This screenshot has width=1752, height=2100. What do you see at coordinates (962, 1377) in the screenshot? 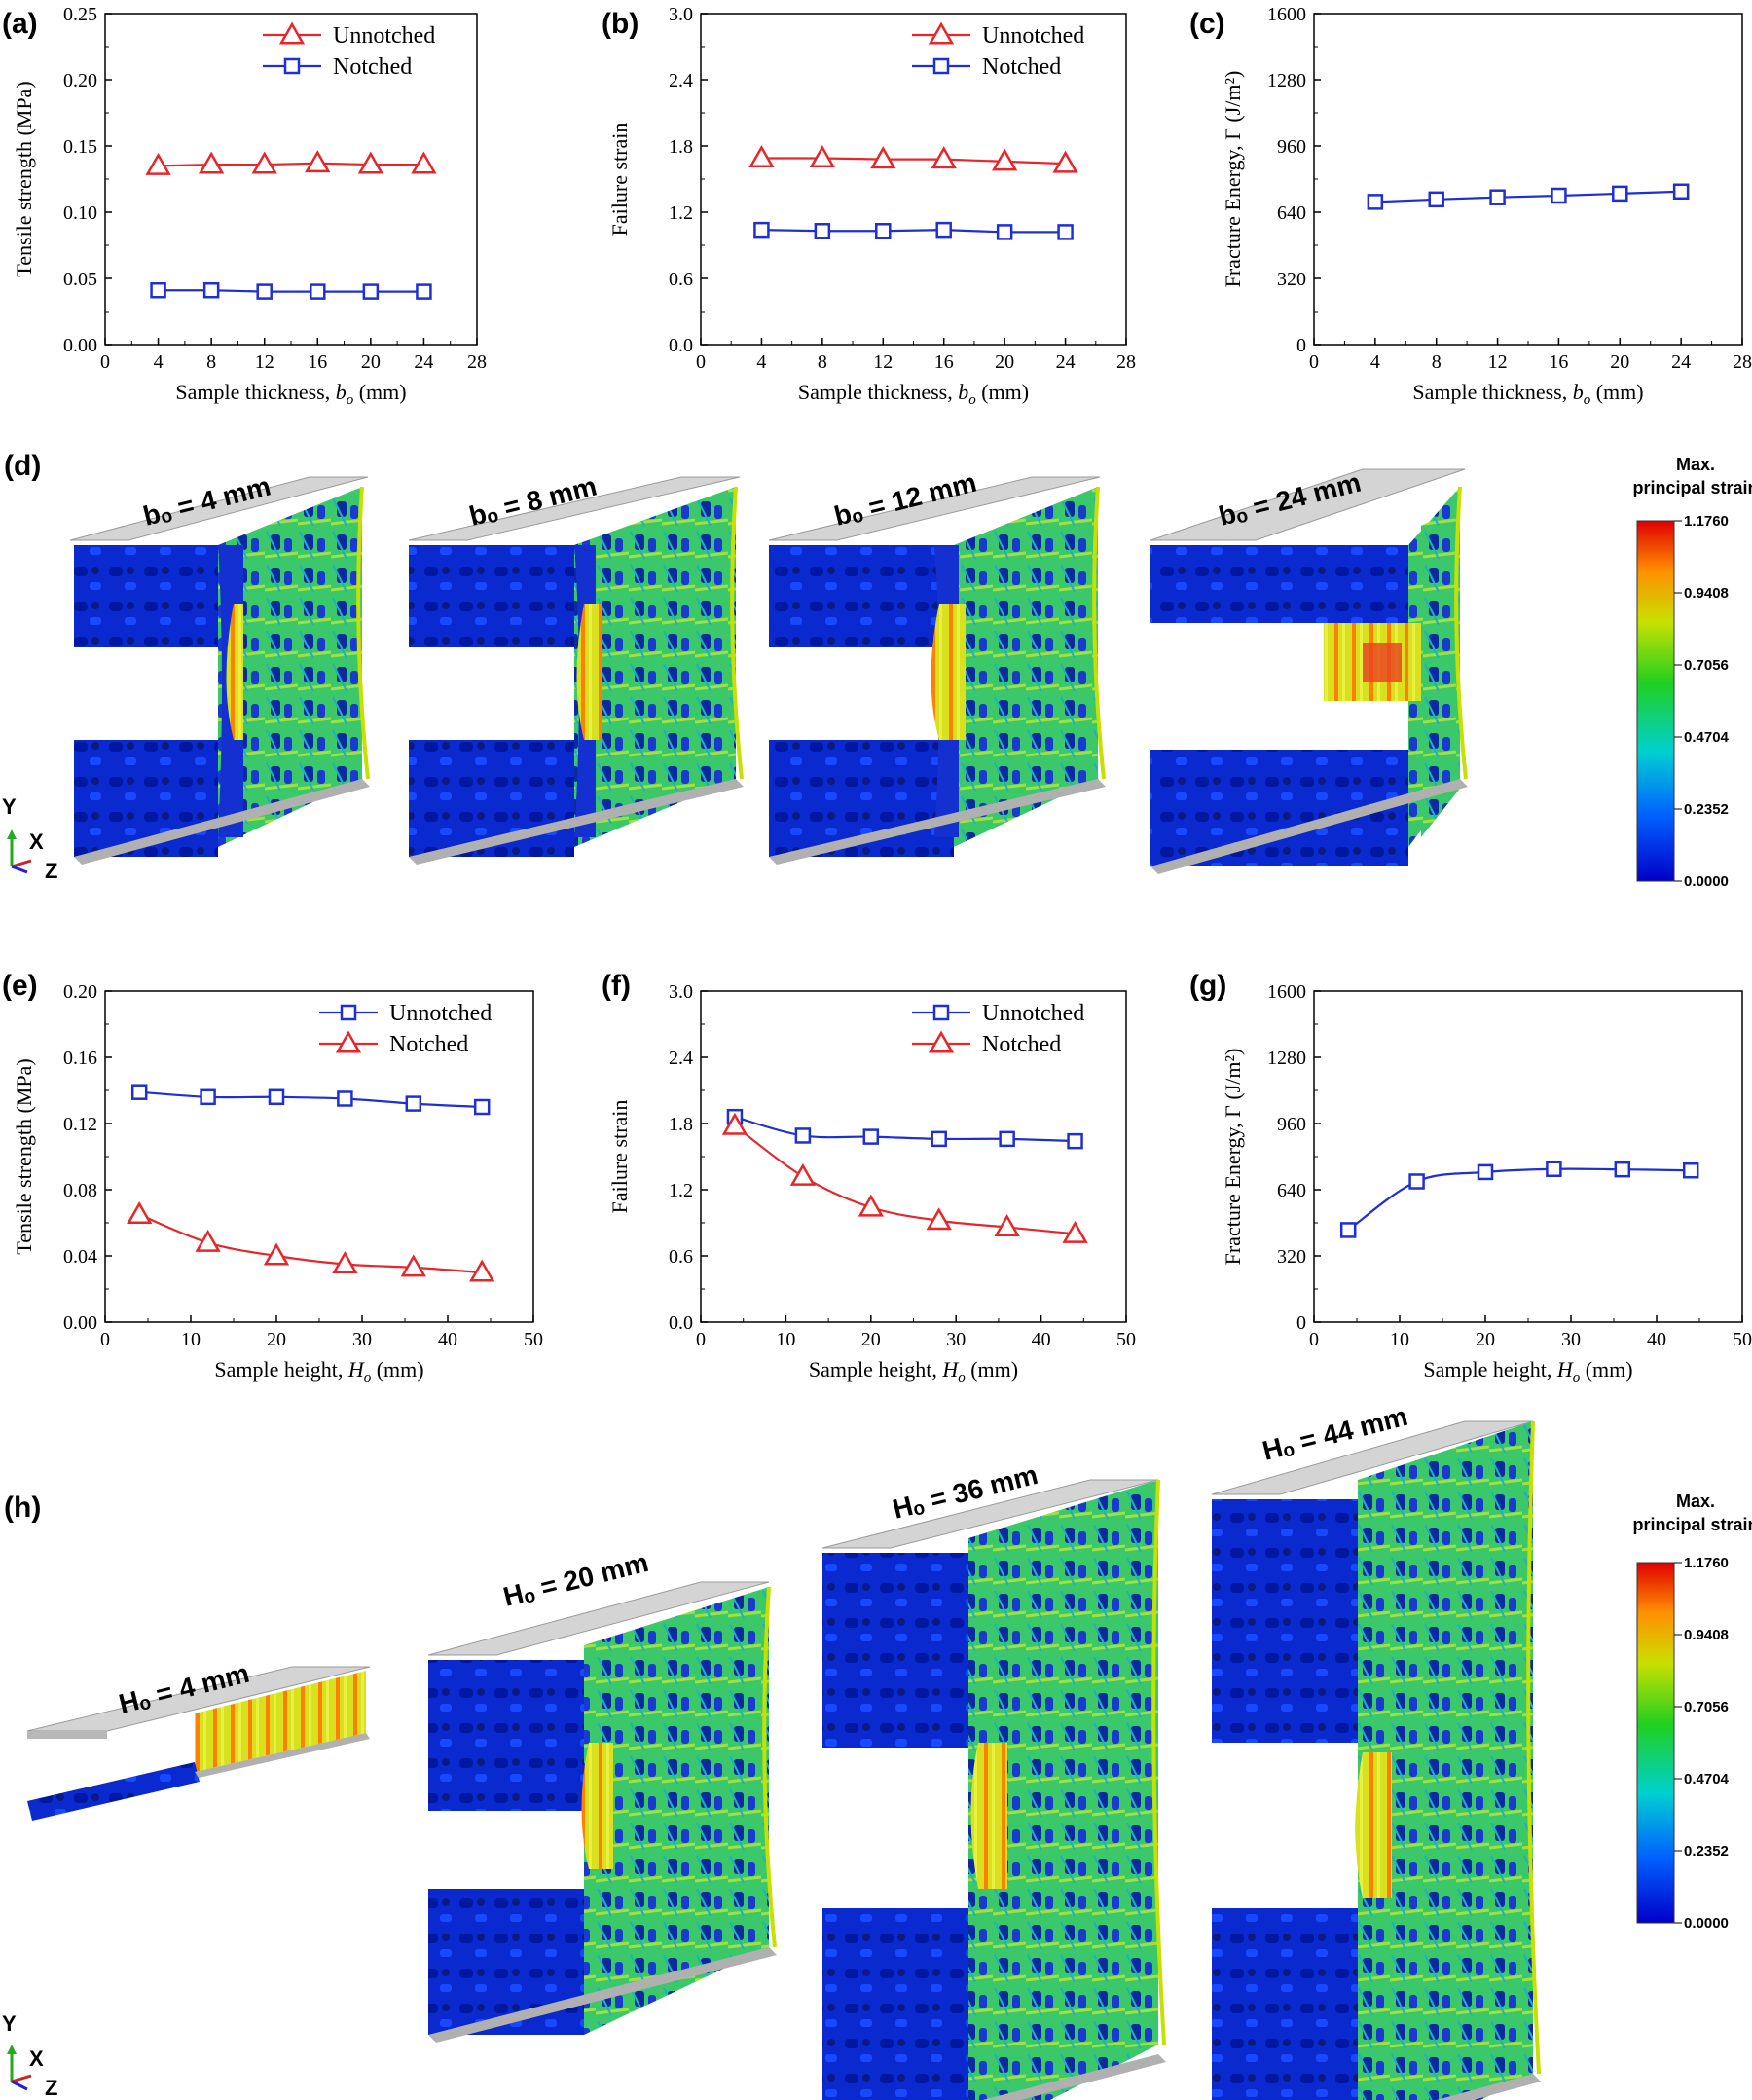
I see `x-axis-title-sub-f: o` at bounding box center [962, 1377].